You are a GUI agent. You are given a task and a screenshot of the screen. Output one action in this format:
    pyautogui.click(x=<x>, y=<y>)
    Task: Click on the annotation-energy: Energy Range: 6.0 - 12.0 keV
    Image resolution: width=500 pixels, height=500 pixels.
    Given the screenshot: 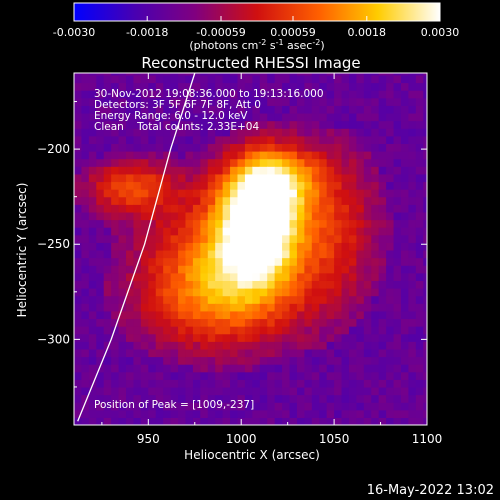 What is the action you would take?
    pyautogui.click(x=171, y=116)
    